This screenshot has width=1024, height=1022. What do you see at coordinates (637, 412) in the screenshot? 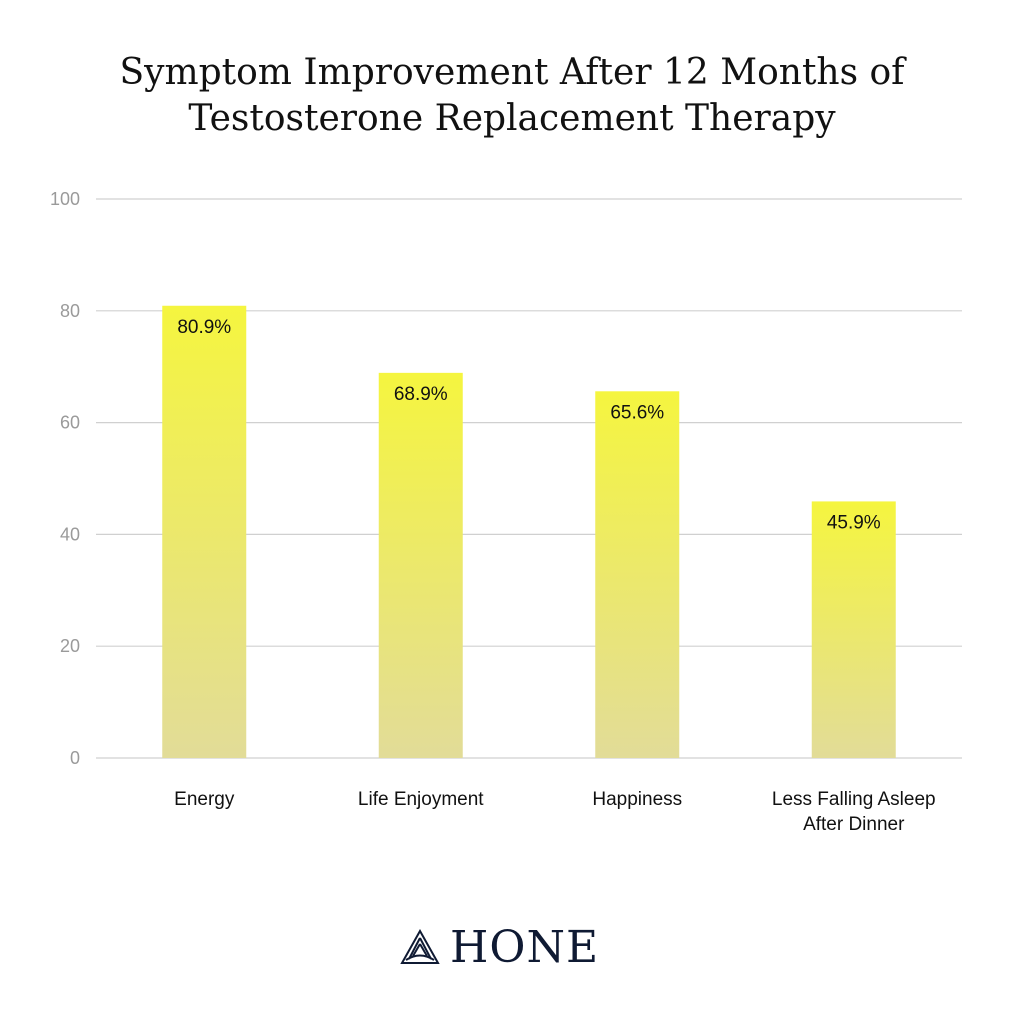
I see `bar-value-label: 65.6%` at bounding box center [637, 412].